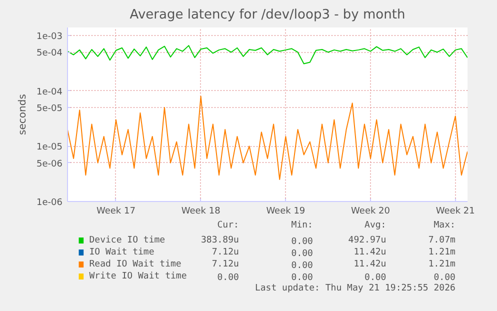 Image resolution: width=497 pixels, height=311 pixels. I want to click on text: Max:, so click(445, 225).